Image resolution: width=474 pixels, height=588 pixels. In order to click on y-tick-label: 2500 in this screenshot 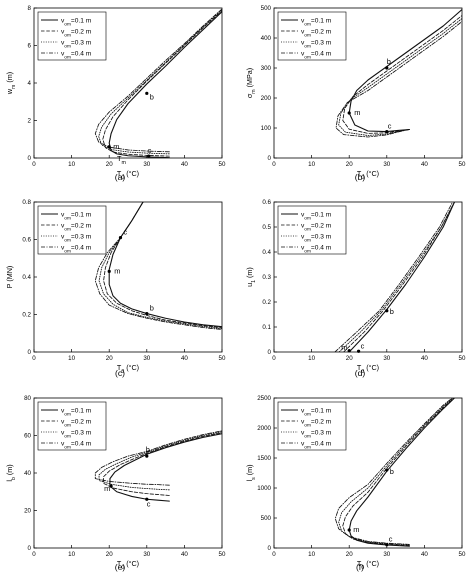, I will do `click(264, 398)`.